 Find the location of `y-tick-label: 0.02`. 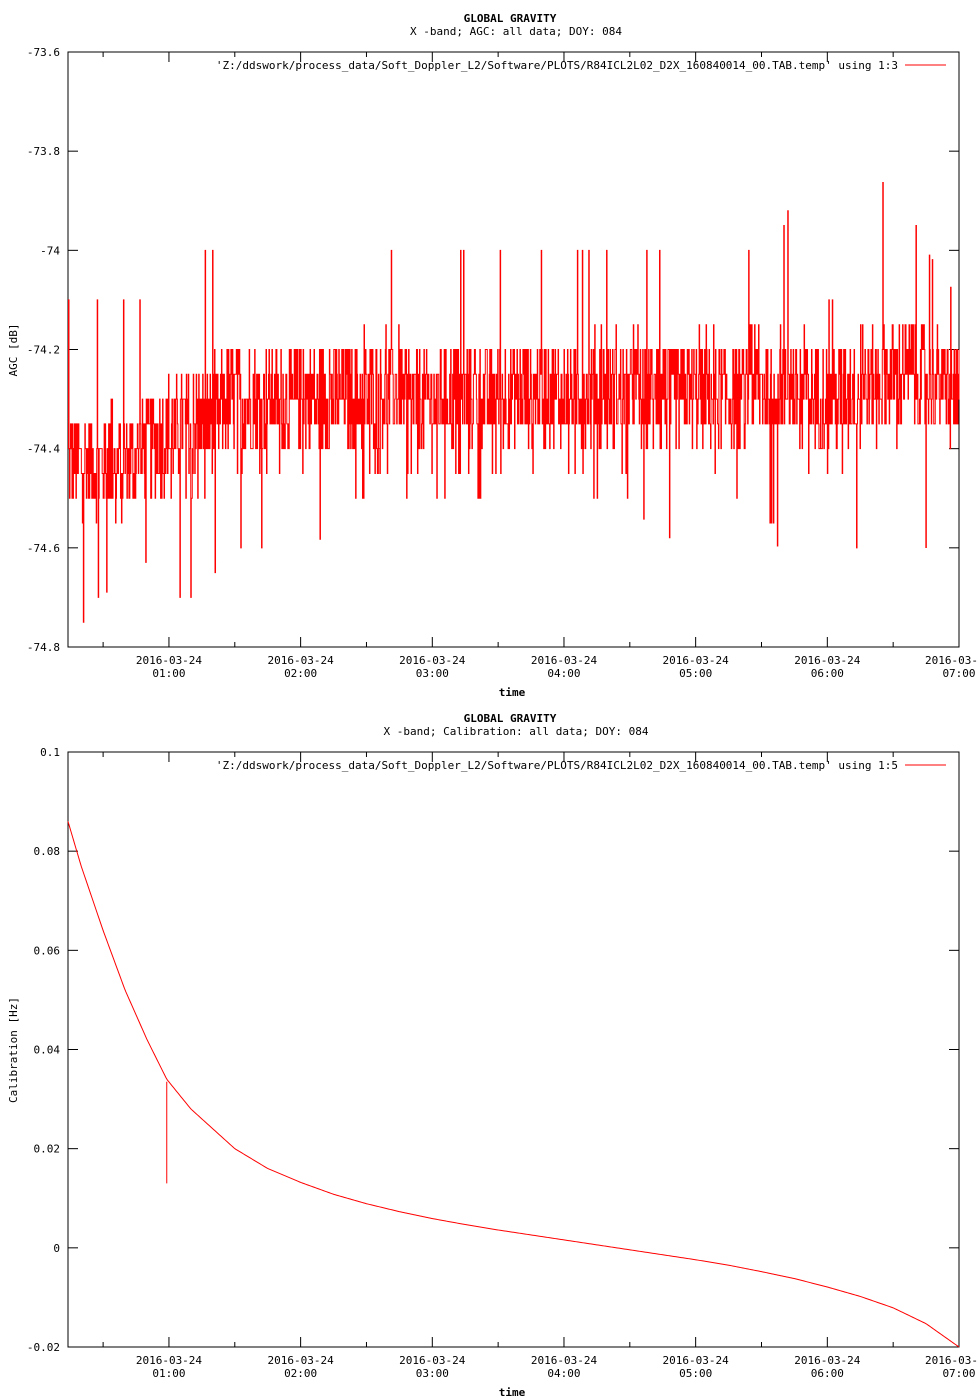

y-tick-label: 0.02 is located at coordinates (47, 1149).